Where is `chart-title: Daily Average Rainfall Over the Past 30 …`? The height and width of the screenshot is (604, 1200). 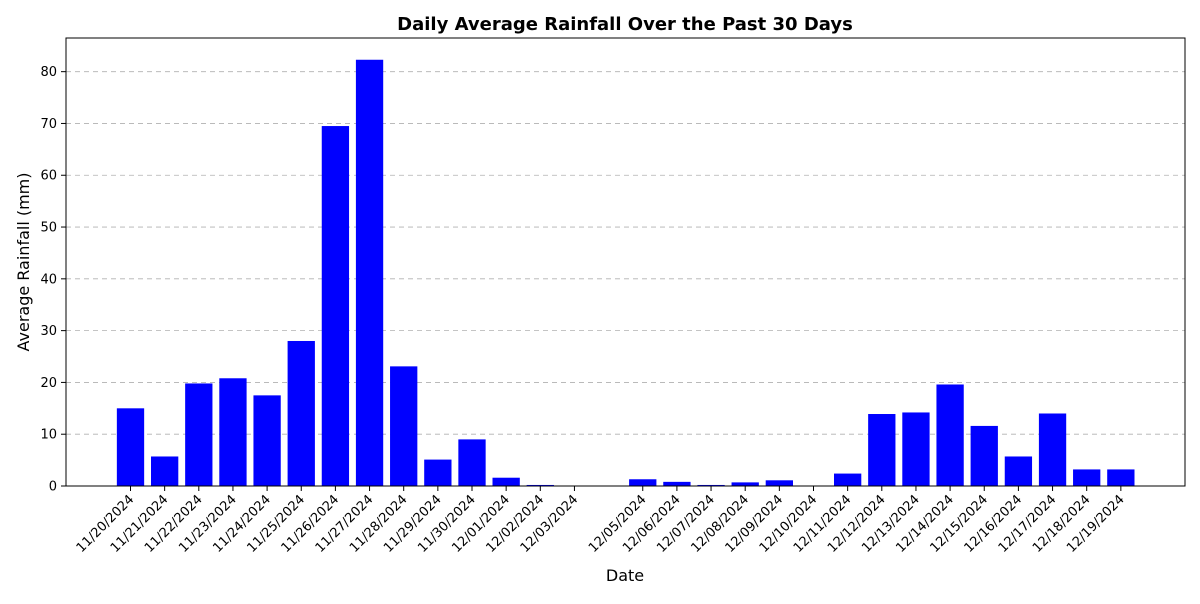 chart-title: Daily Average Rainfall Over the Past 30 … is located at coordinates (625, 24).